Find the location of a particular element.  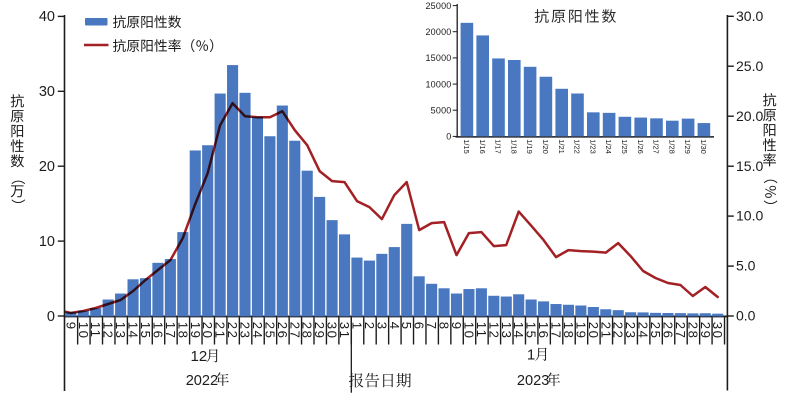

svg-text: 1/30 is located at coordinates (703, 146).